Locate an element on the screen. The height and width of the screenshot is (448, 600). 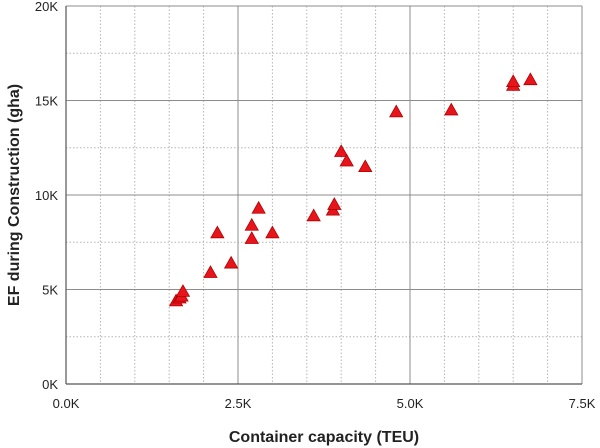
y-axis-tick-labels: 0K 5K 10K 15K 20K is located at coordinates (46, 196).